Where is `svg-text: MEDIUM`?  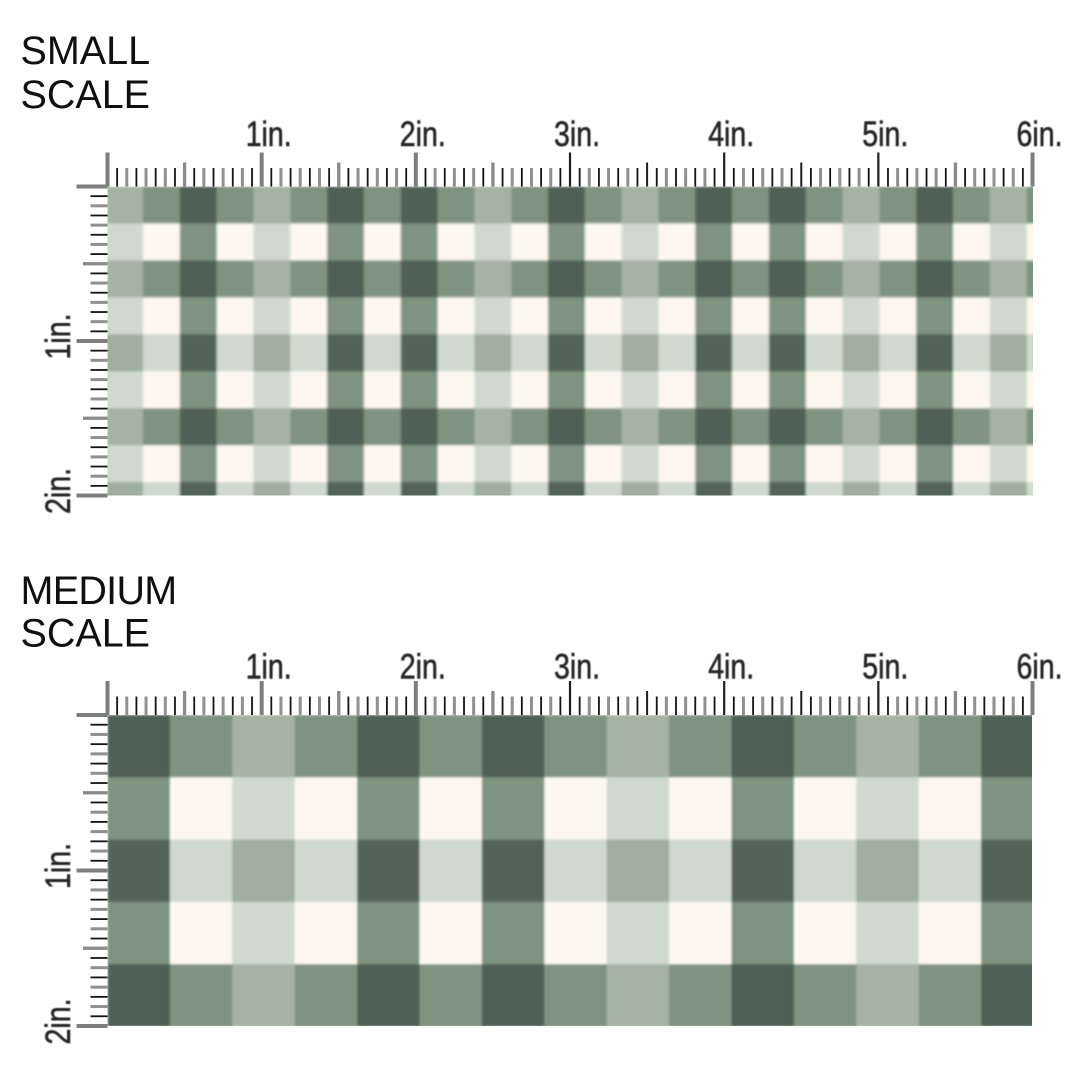 svg-text: MEDIUM is located at coordinates (99, 591).